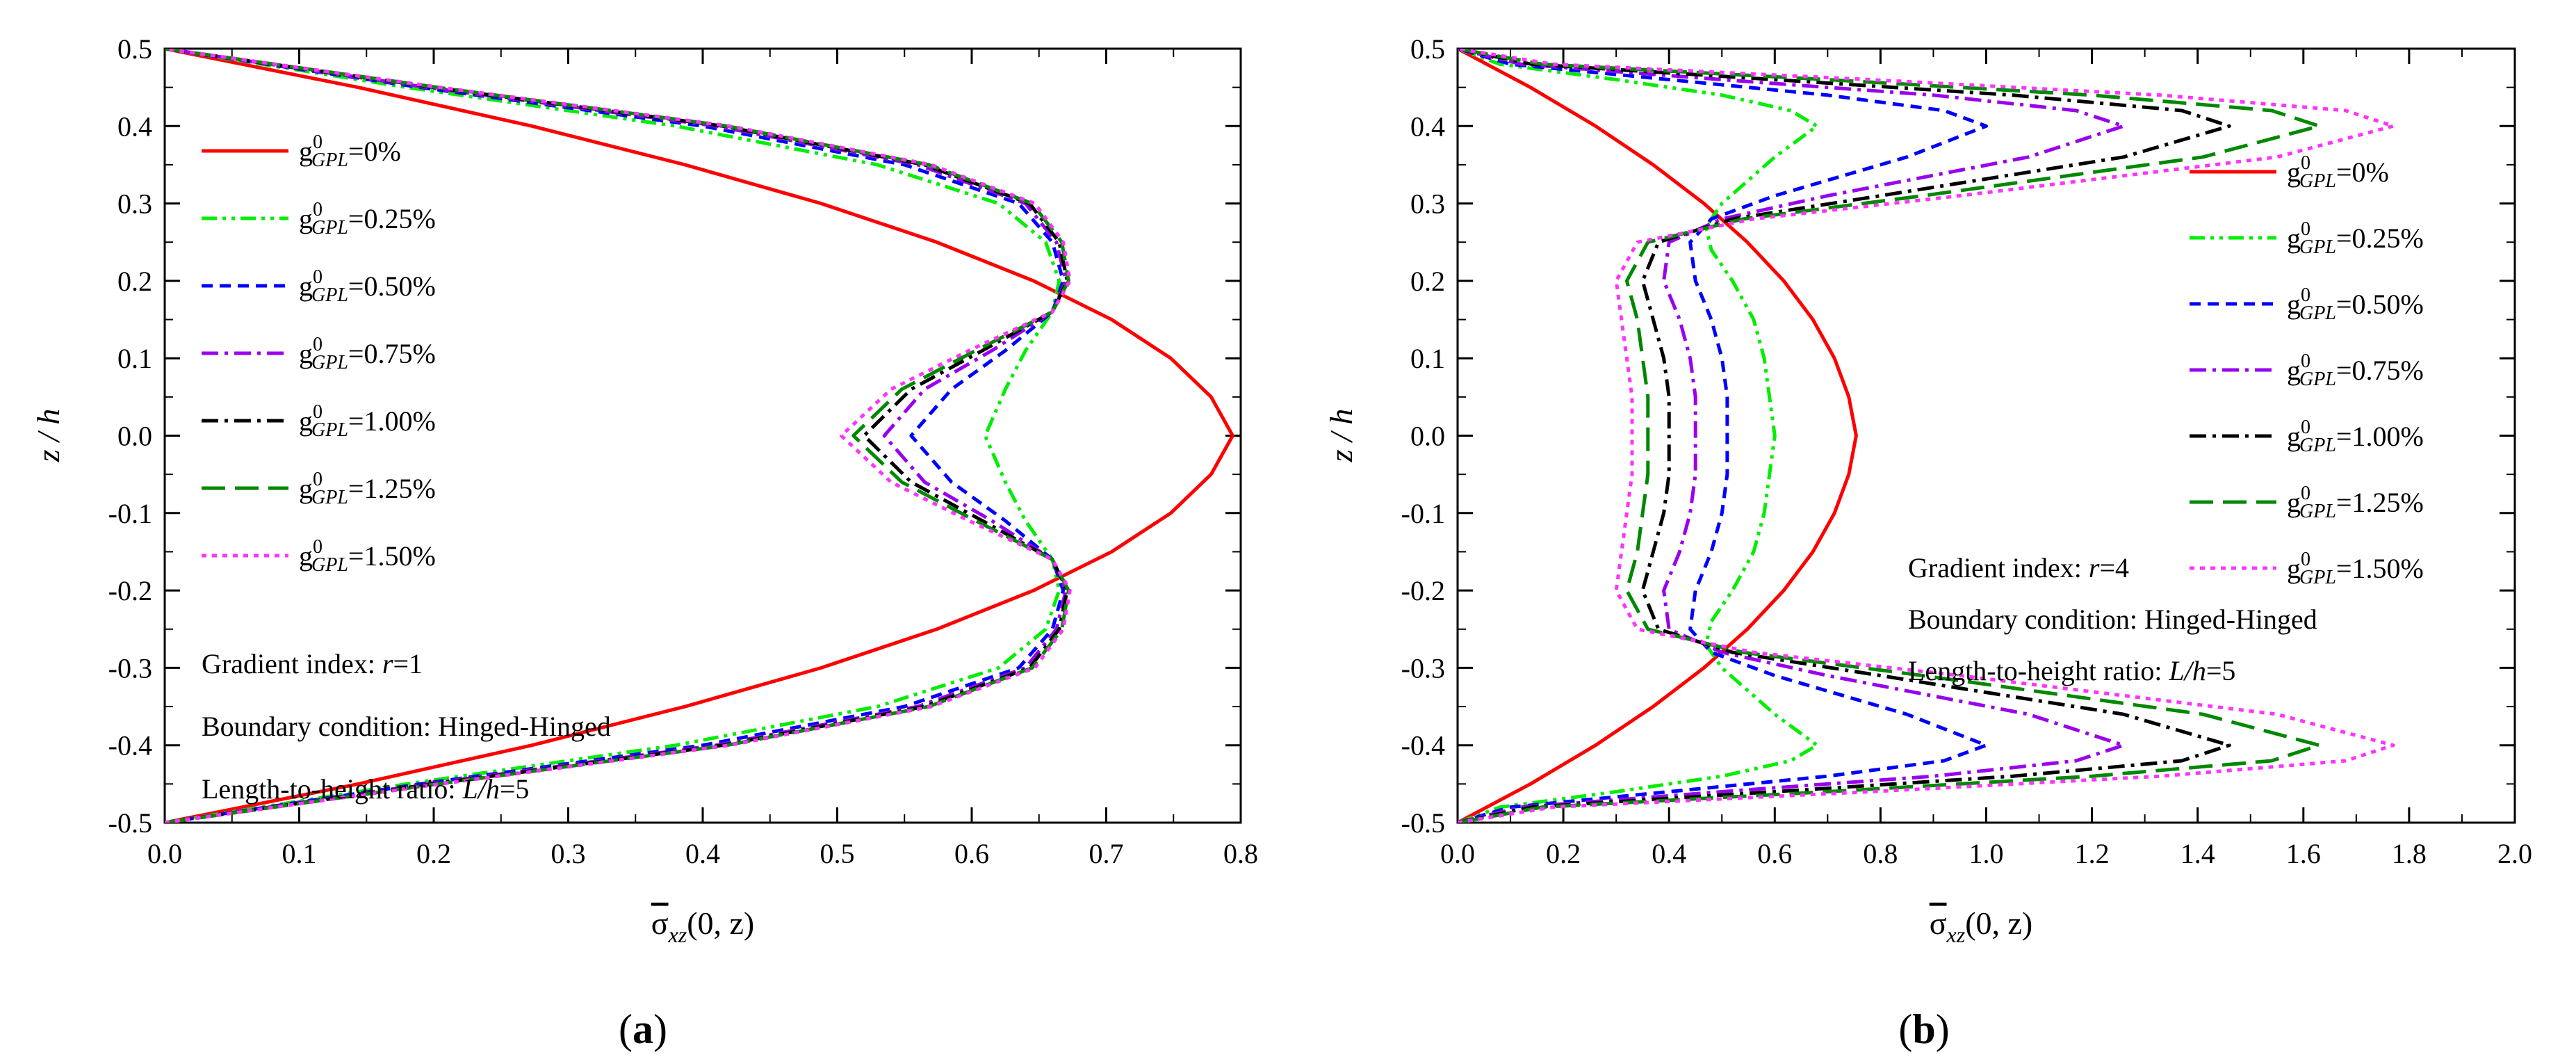 This screenshot has height=1057, width=2576. What do you see at coordinates (1423, 745) in the screenshot?
I see `panel-b-y-tick-label: -0.4` at bounding box center [1423, 745].